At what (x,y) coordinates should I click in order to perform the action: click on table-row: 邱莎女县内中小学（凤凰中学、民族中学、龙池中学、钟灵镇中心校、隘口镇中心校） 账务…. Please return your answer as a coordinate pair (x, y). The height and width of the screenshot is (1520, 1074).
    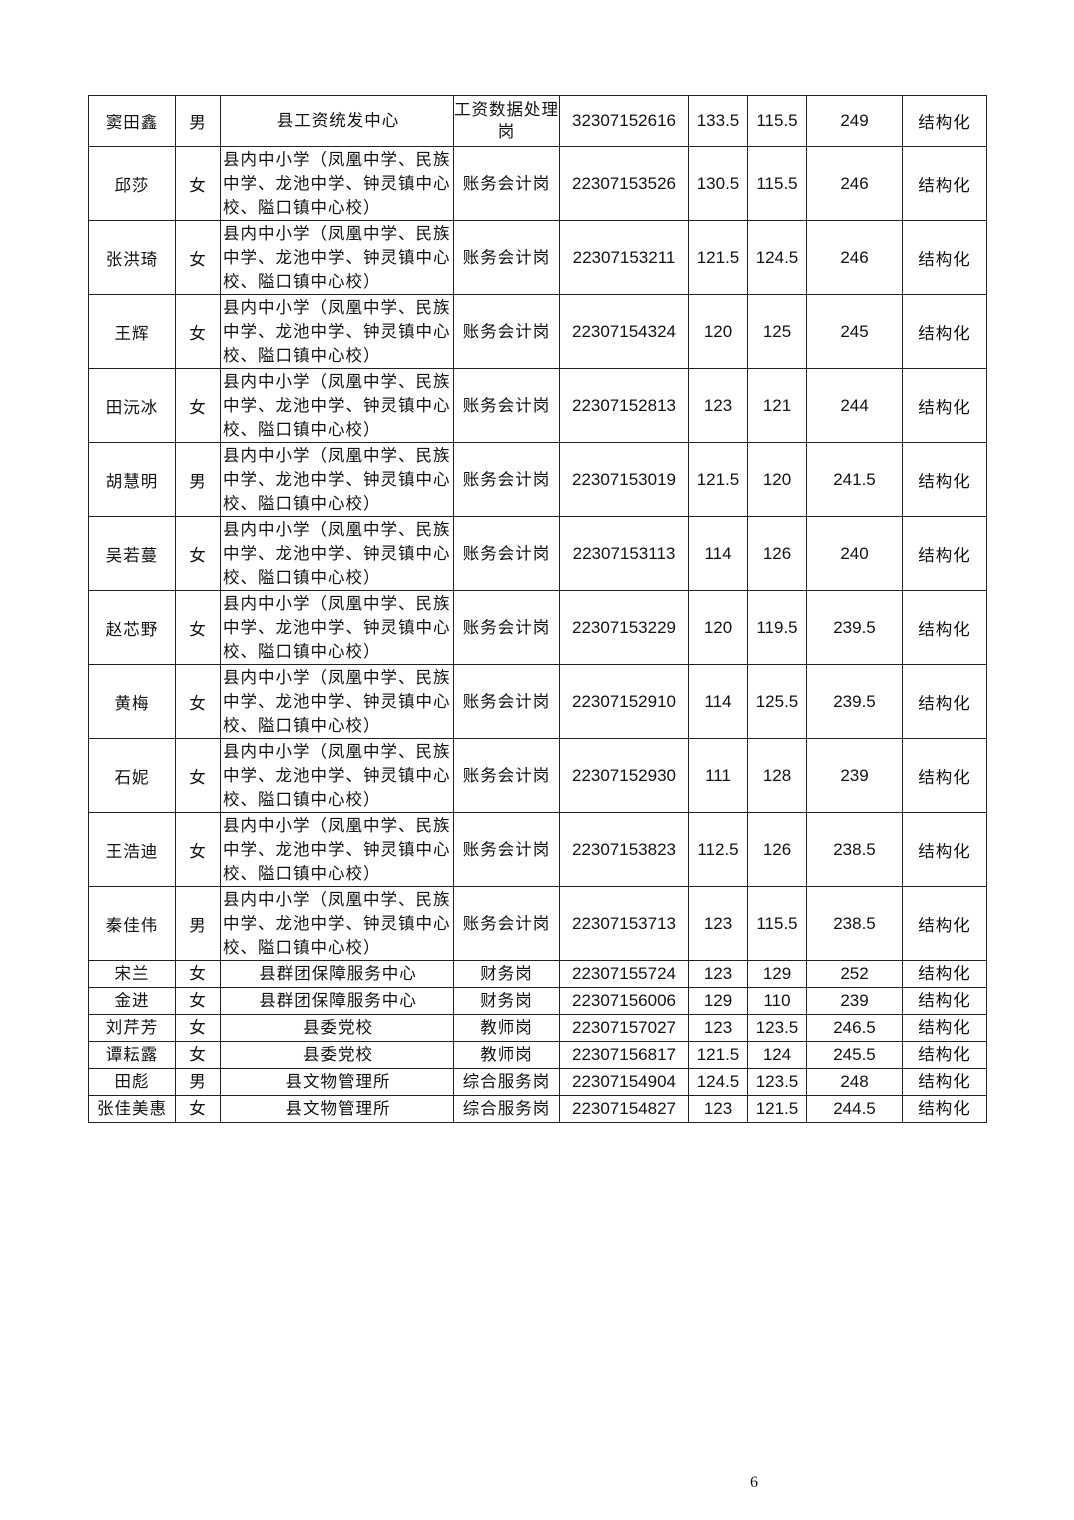
    Looking at the image, I should click on (537, 183).